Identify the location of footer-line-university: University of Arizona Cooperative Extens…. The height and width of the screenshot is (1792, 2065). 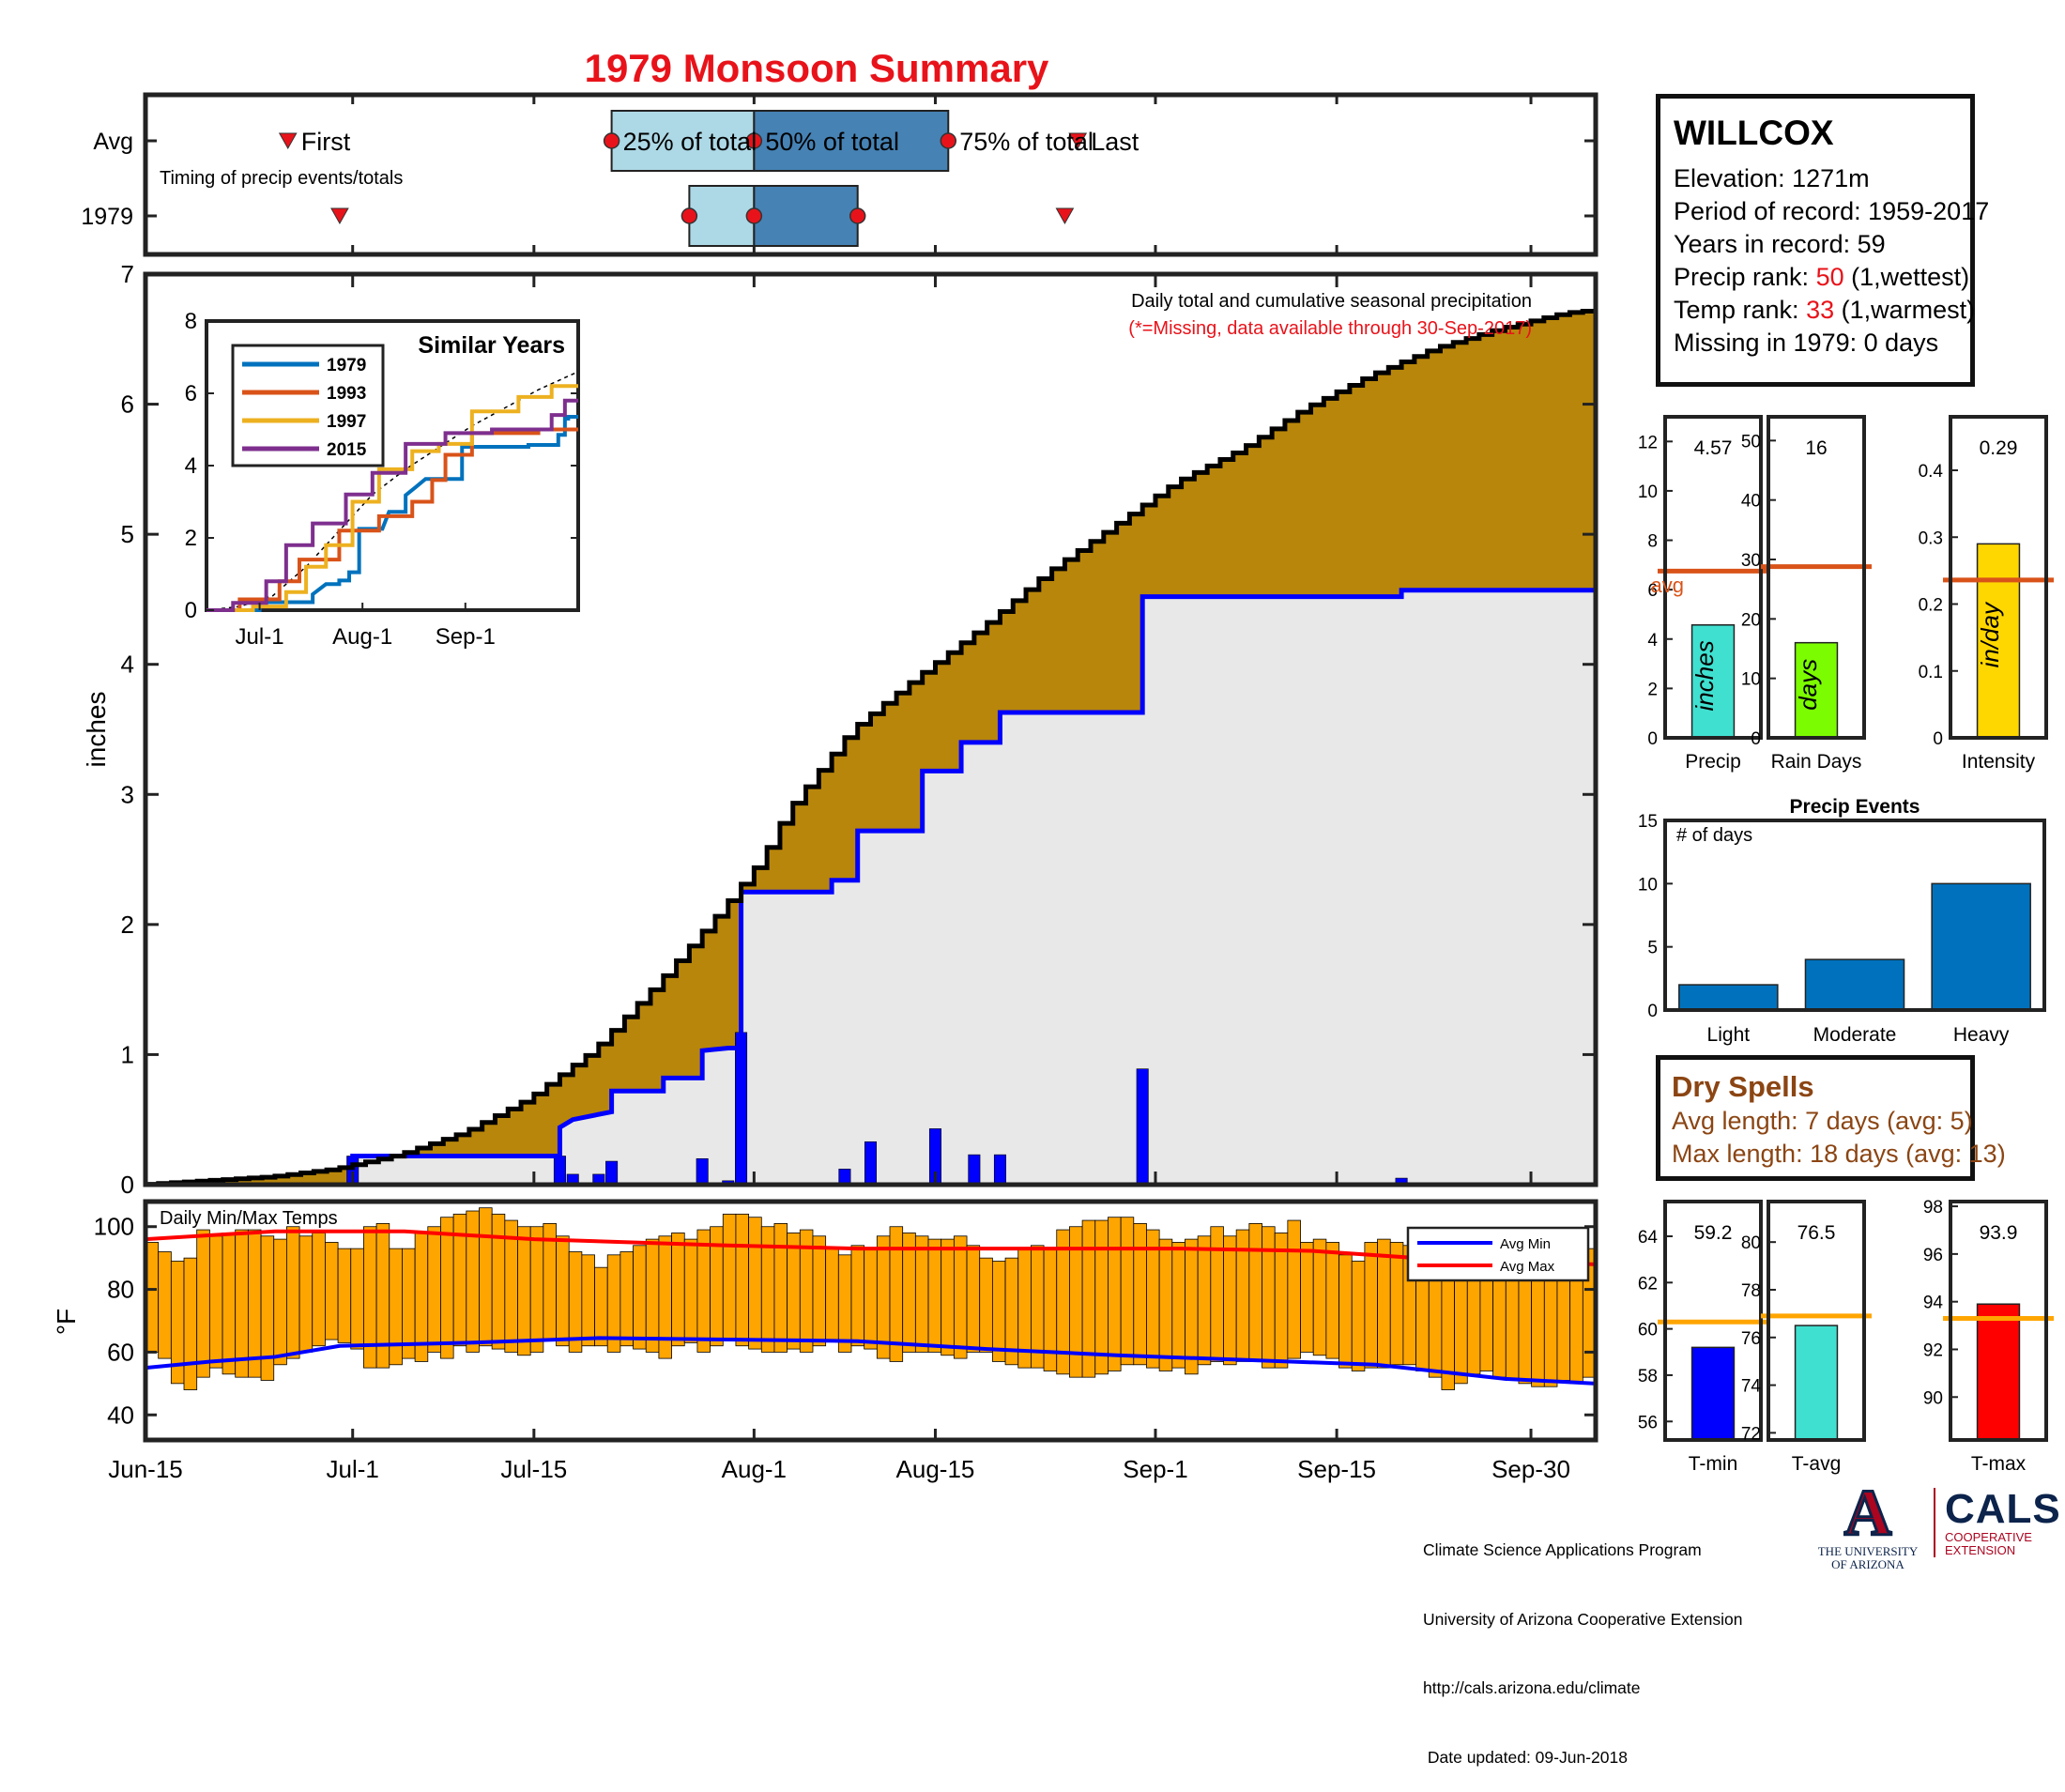
(1583, 1619).